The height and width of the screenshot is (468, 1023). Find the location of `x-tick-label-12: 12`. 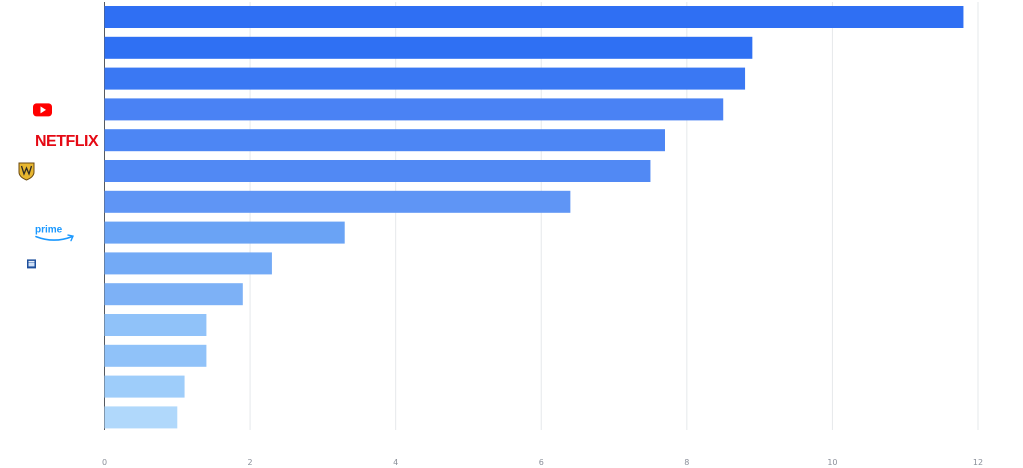

x-tick-label-12: 12 is located at coordinates (978, 462).